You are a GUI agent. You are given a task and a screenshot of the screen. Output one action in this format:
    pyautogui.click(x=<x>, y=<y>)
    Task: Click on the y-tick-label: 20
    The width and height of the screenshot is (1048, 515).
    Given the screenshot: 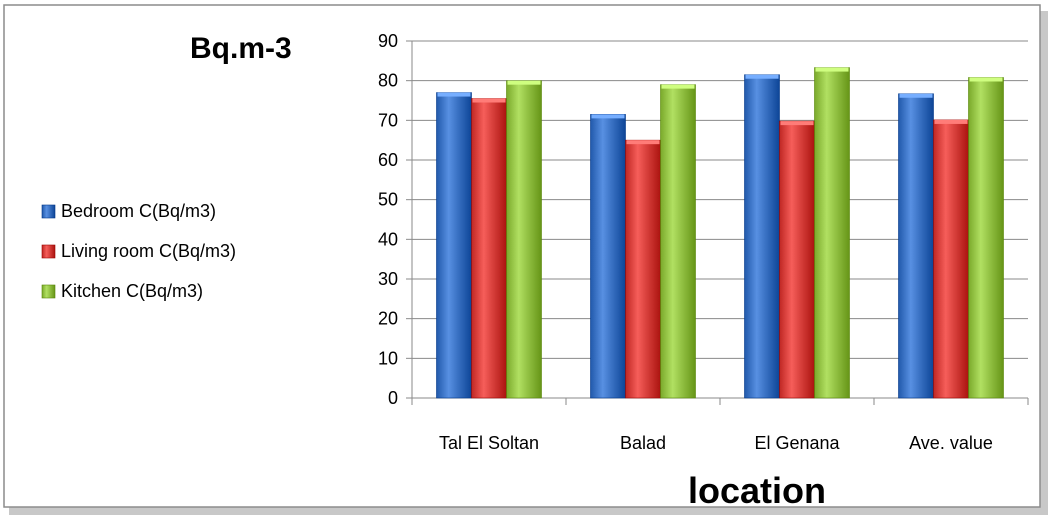 What is the action you would take?
    pyautogui.click(x=388, y=319)
    